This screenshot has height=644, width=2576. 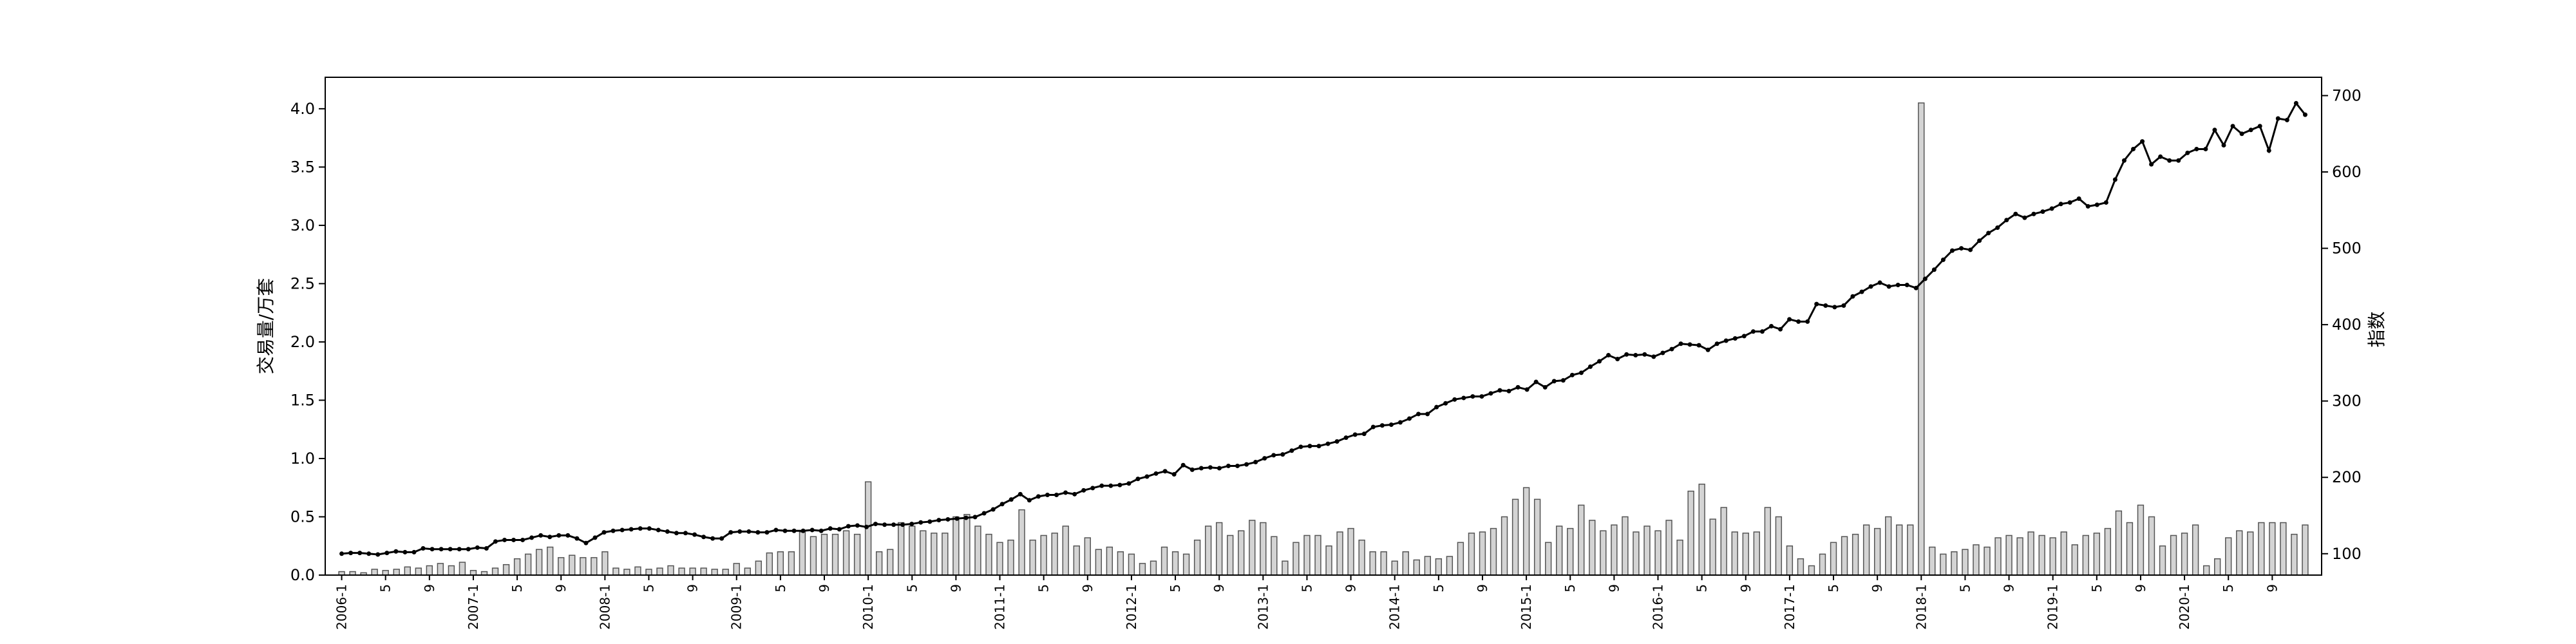 I want to click on left-tick-label: 0.0, so click(x=302, y=575).